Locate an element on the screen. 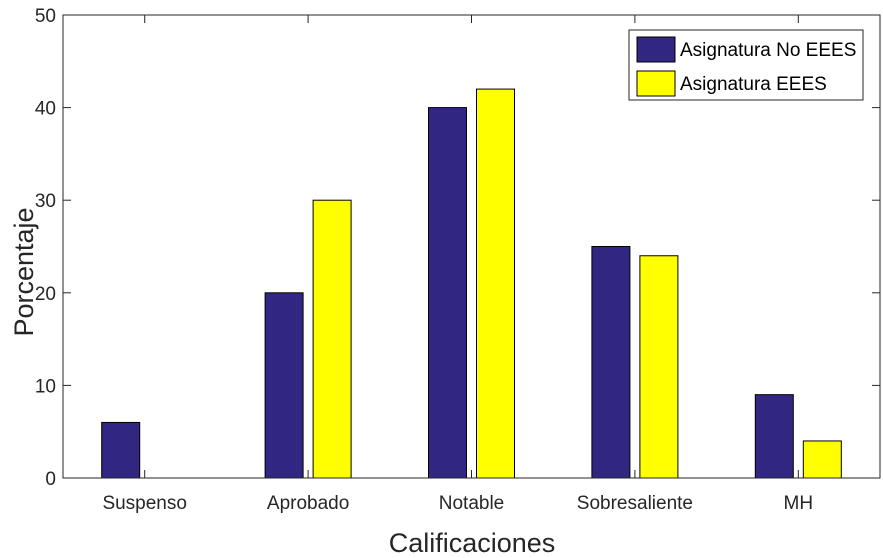 Image resolution: width=883 pixels, height=558 pixels. y-tick-label: 20 is located at coordinates (45, 294).